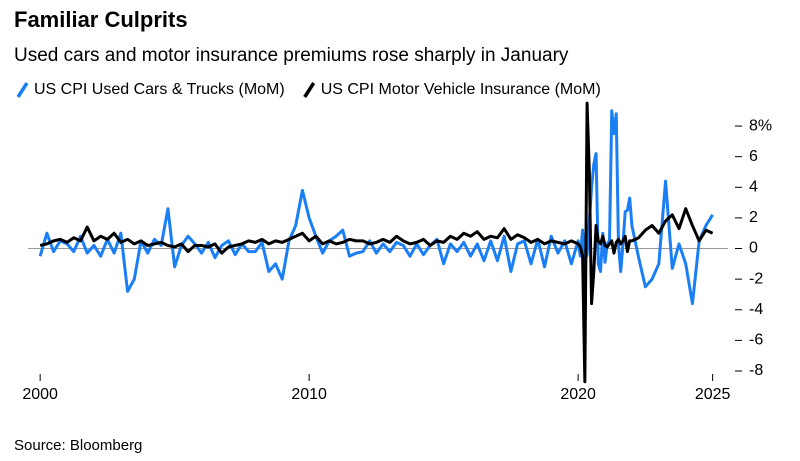 This screenshot has width=800, height=461. I want to click on y-tick-label: -6, so click(756, 340).